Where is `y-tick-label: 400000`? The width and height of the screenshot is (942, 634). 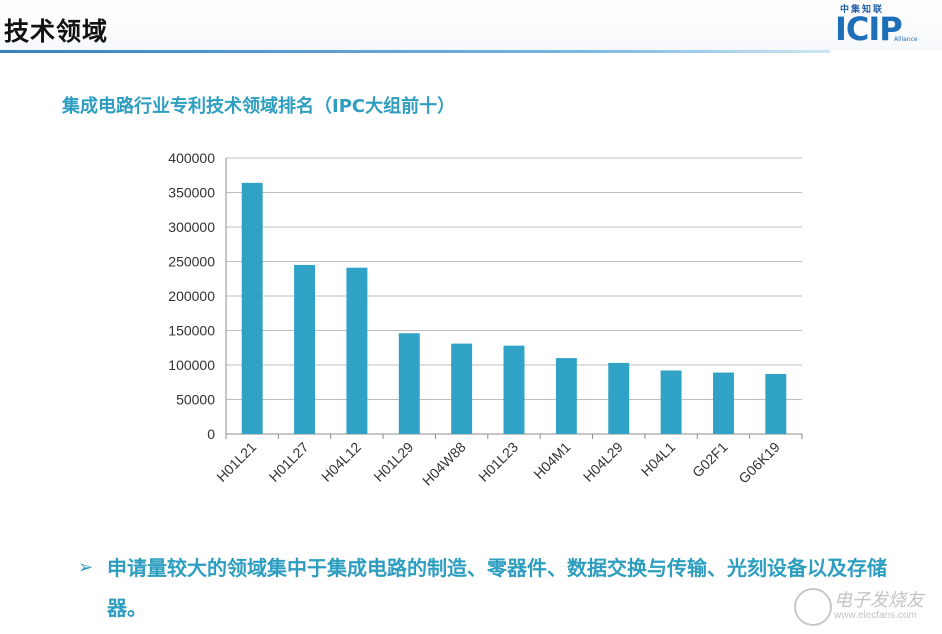 y-tick-label: 400000 is located at coordinates (191, 158).